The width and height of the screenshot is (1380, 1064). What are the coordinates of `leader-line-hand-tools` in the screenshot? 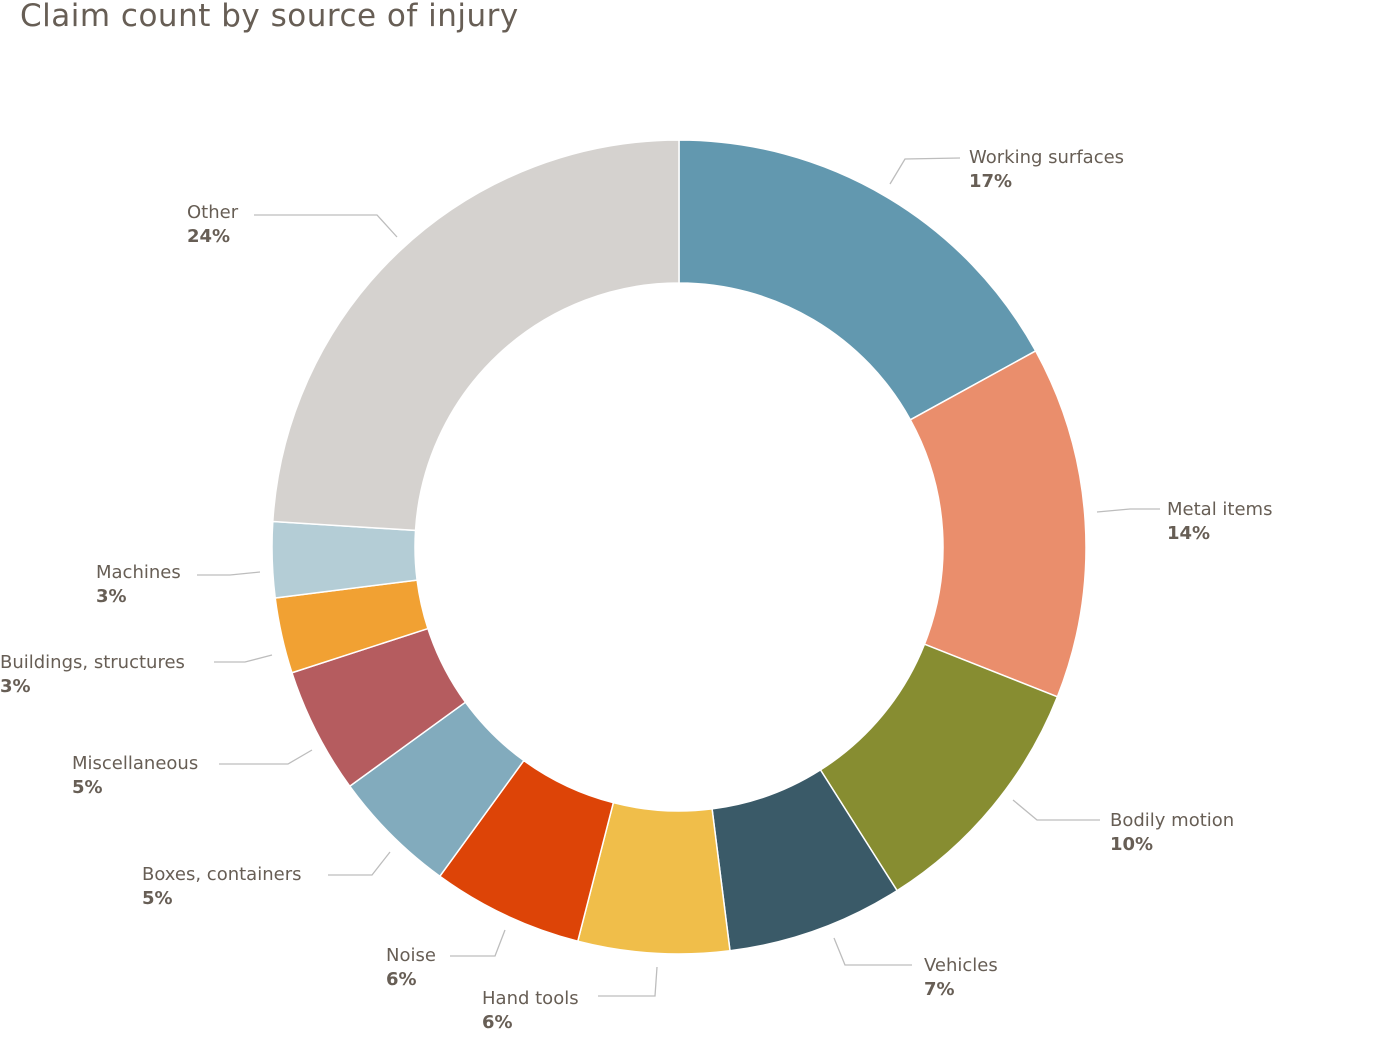 It's located at (628, 981).